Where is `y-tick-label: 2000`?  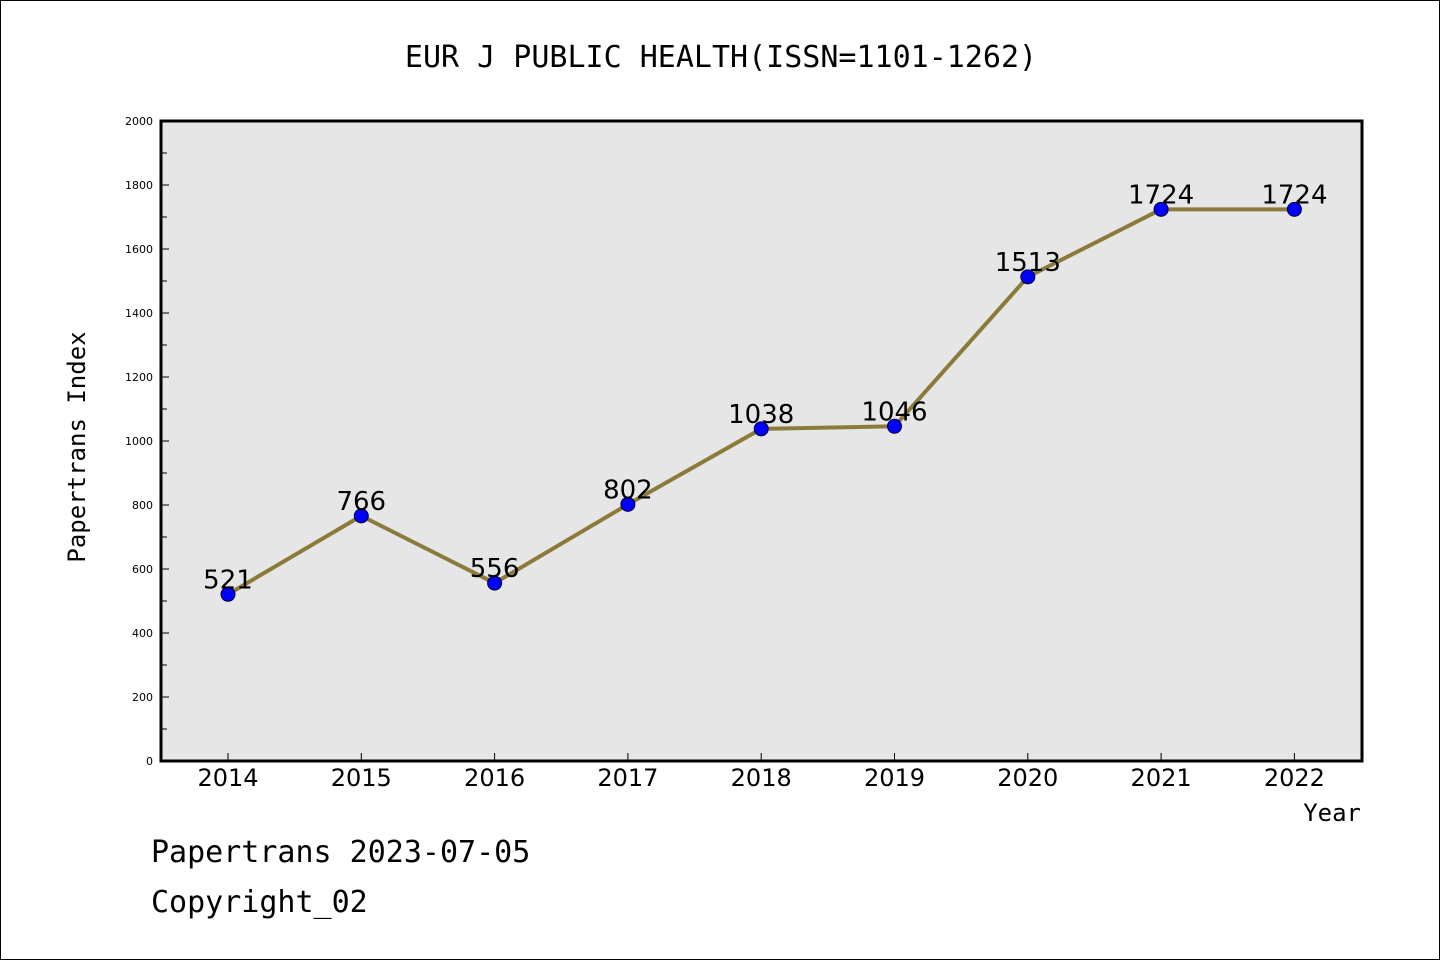 y-tick-label: 2000 is located at coordinates (139, 121).